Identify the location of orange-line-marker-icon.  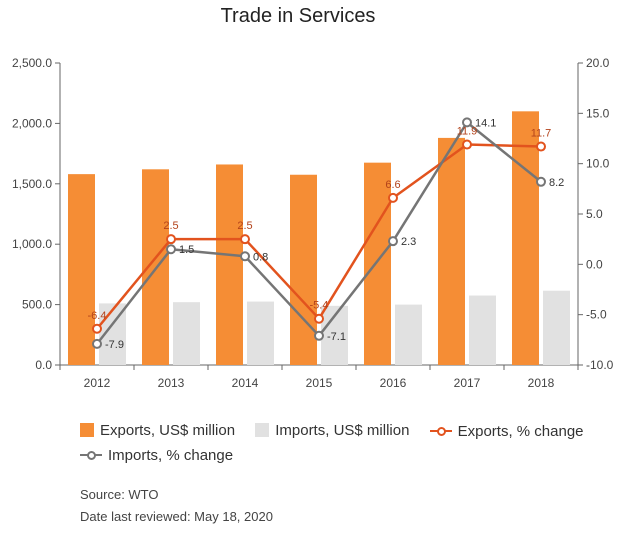
(440, 431).